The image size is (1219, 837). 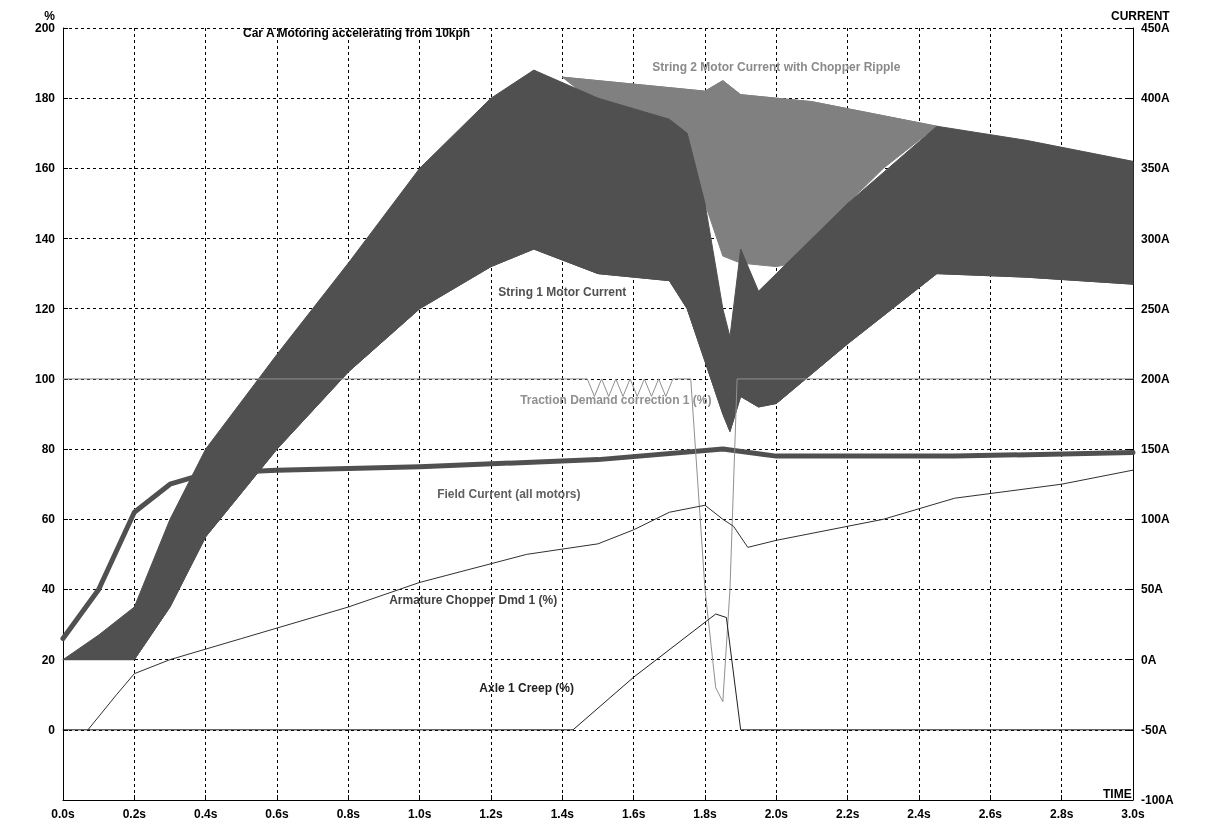 I want to click on x-tick-label: 0.4s, so click(x=205, y=814).